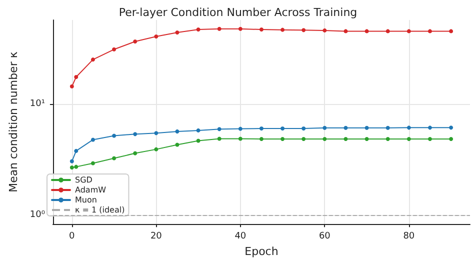  I want to click on y-tick-label: 10¹, so click(38, 103).